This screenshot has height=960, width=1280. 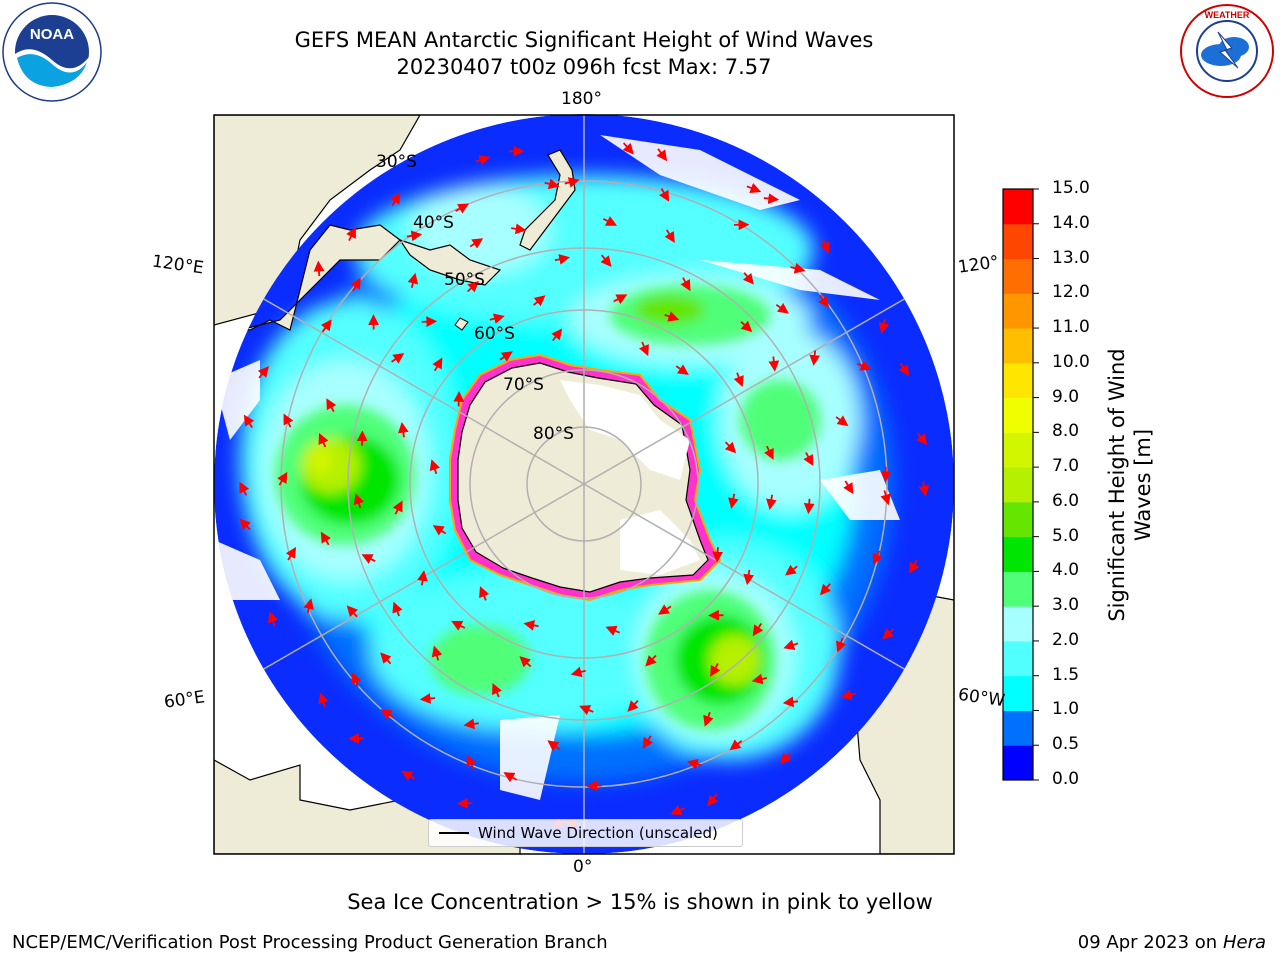 What do you see at coordinates (1066, 466) in the screenshot?
I see `colorbar-tick-label: 7.0` at bounding box center [1066, 466].